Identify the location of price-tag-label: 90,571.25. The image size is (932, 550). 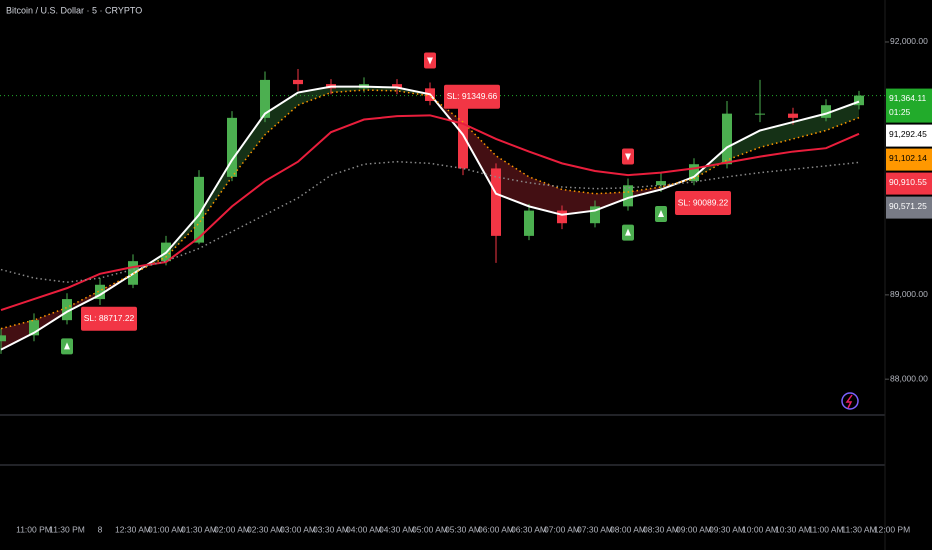
(908, 206).